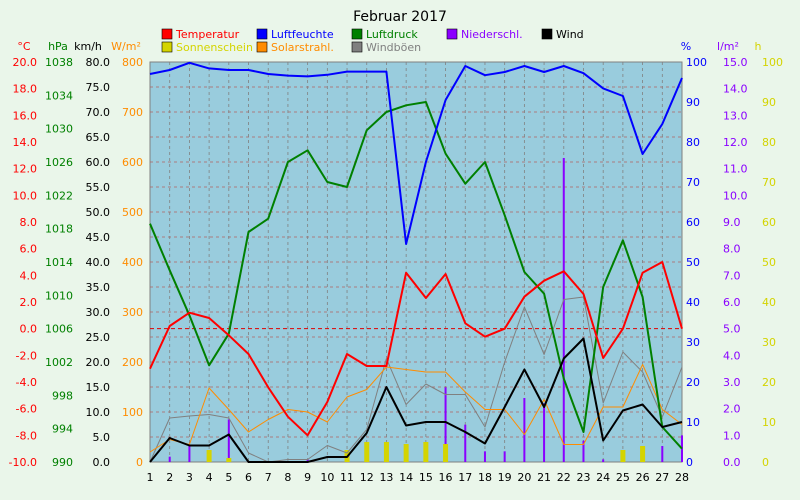  I want to click on x-tick-label: 10, so click(327, 477).